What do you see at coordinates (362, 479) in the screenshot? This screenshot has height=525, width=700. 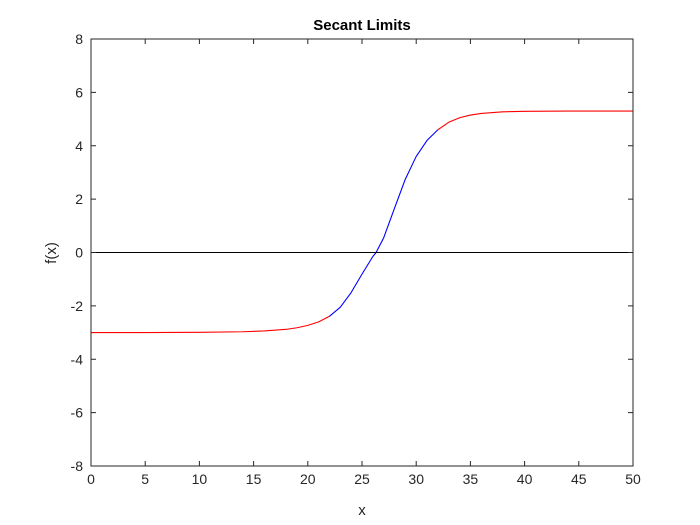 I see `x-tick-label: 25` at bounding box center [362, 479].